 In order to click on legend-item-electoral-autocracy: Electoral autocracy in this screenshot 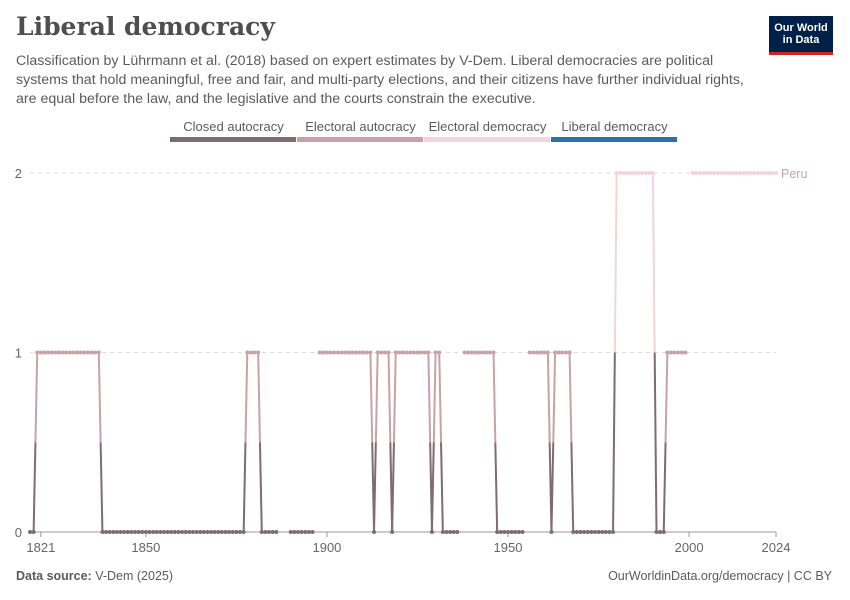, I will do `click(360, 130)`.